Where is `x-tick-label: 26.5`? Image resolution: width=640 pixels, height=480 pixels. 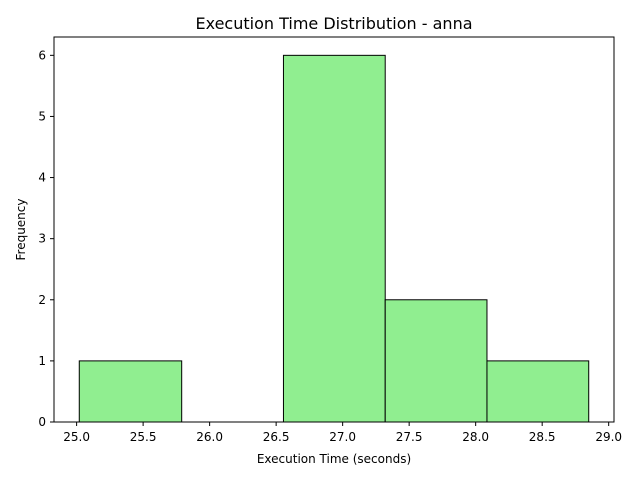 x-tick-label: 26.5 is located at coordinates (276, 437).